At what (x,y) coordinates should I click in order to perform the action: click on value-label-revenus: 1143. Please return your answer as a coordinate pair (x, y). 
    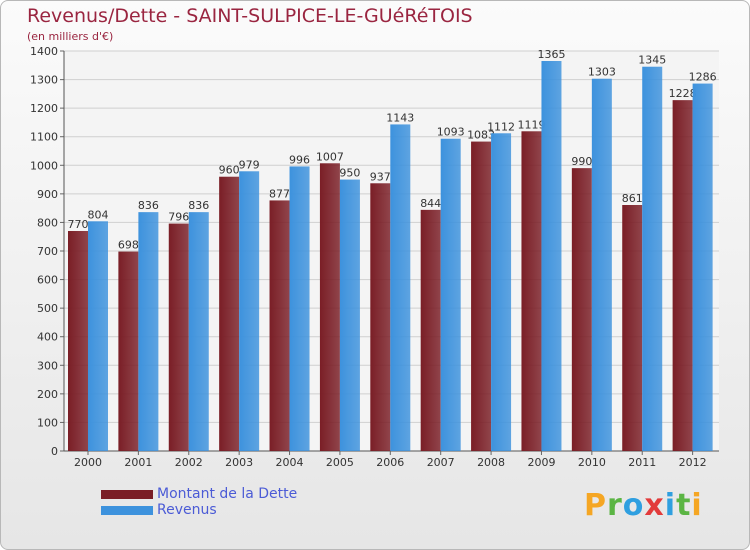
    Looking at the image, I should click on (400, 117).